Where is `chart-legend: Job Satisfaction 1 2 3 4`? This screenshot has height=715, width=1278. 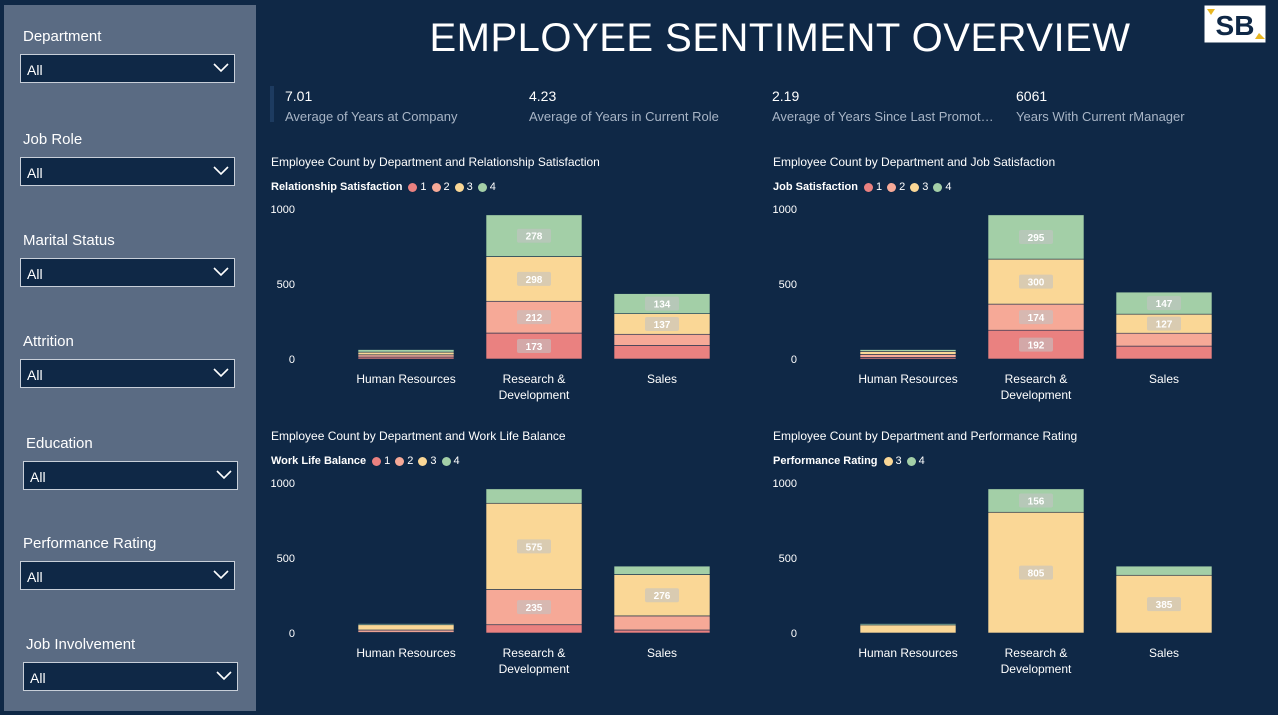 chart-legend: Job Satisfaction 1 2 3 4 is located at coordinates (864, 187).